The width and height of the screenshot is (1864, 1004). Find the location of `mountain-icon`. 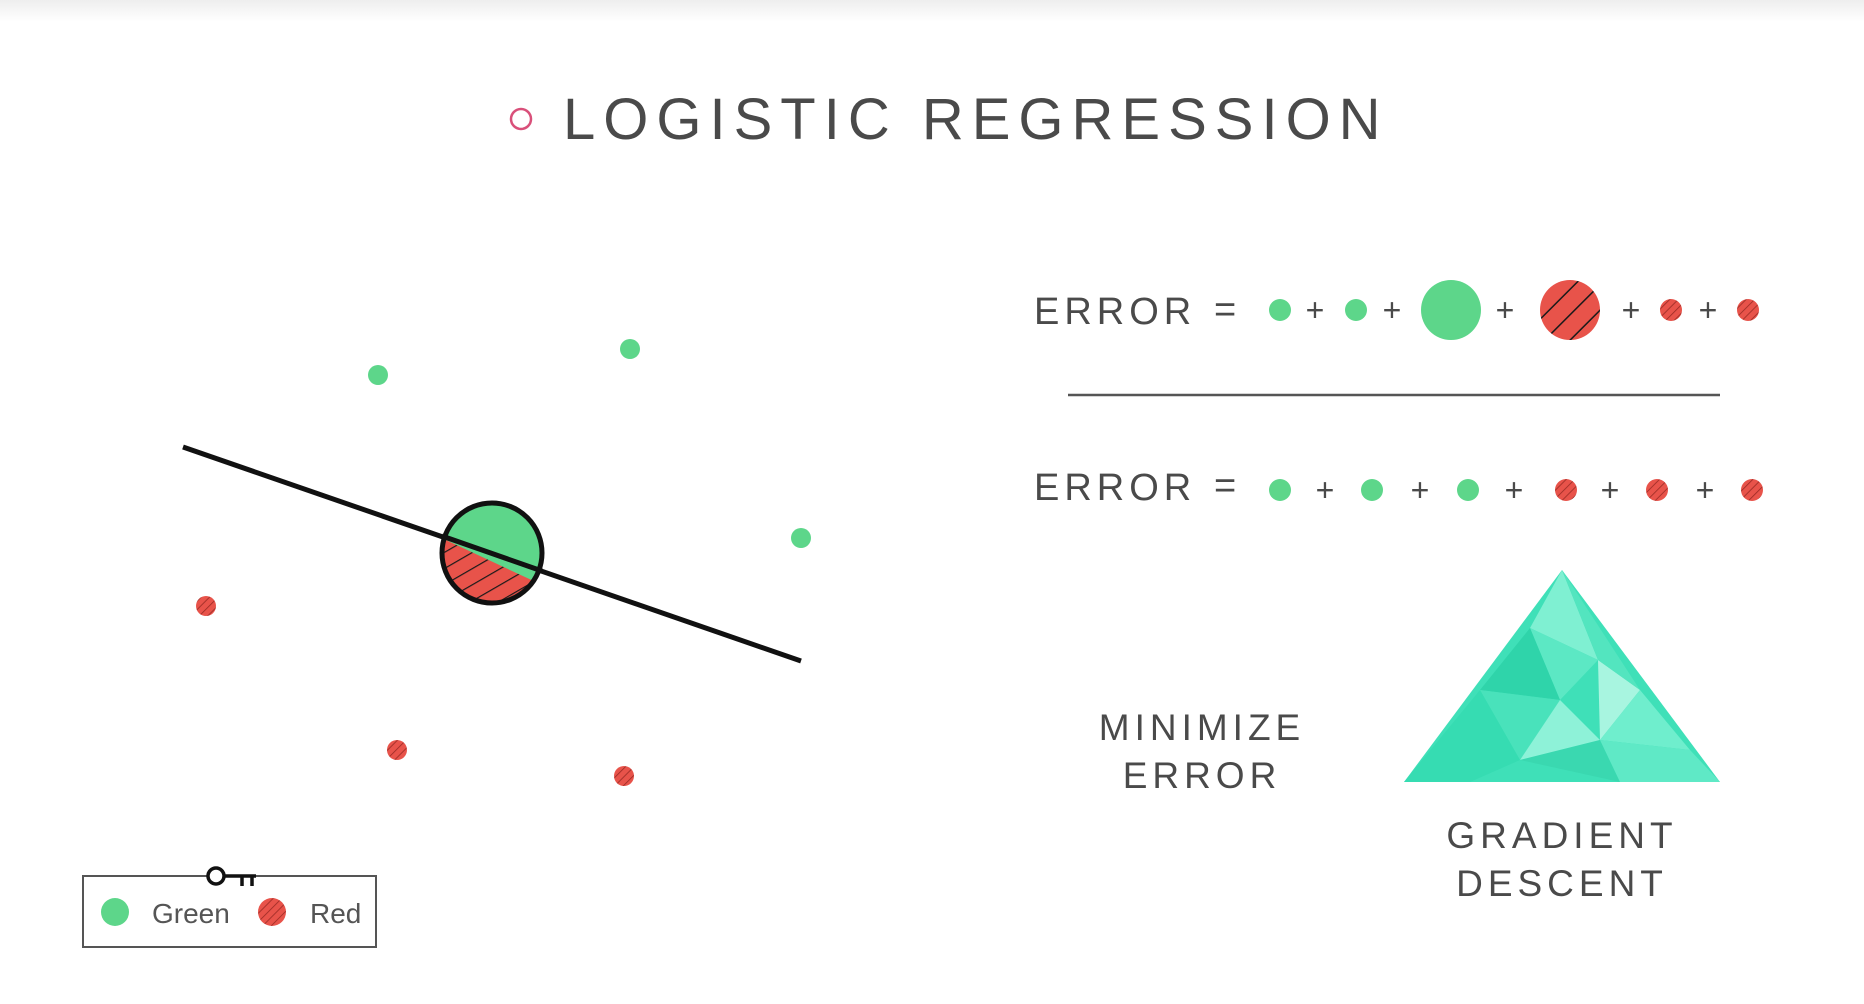

mountain-icon is located at coordinates (1562, 676).